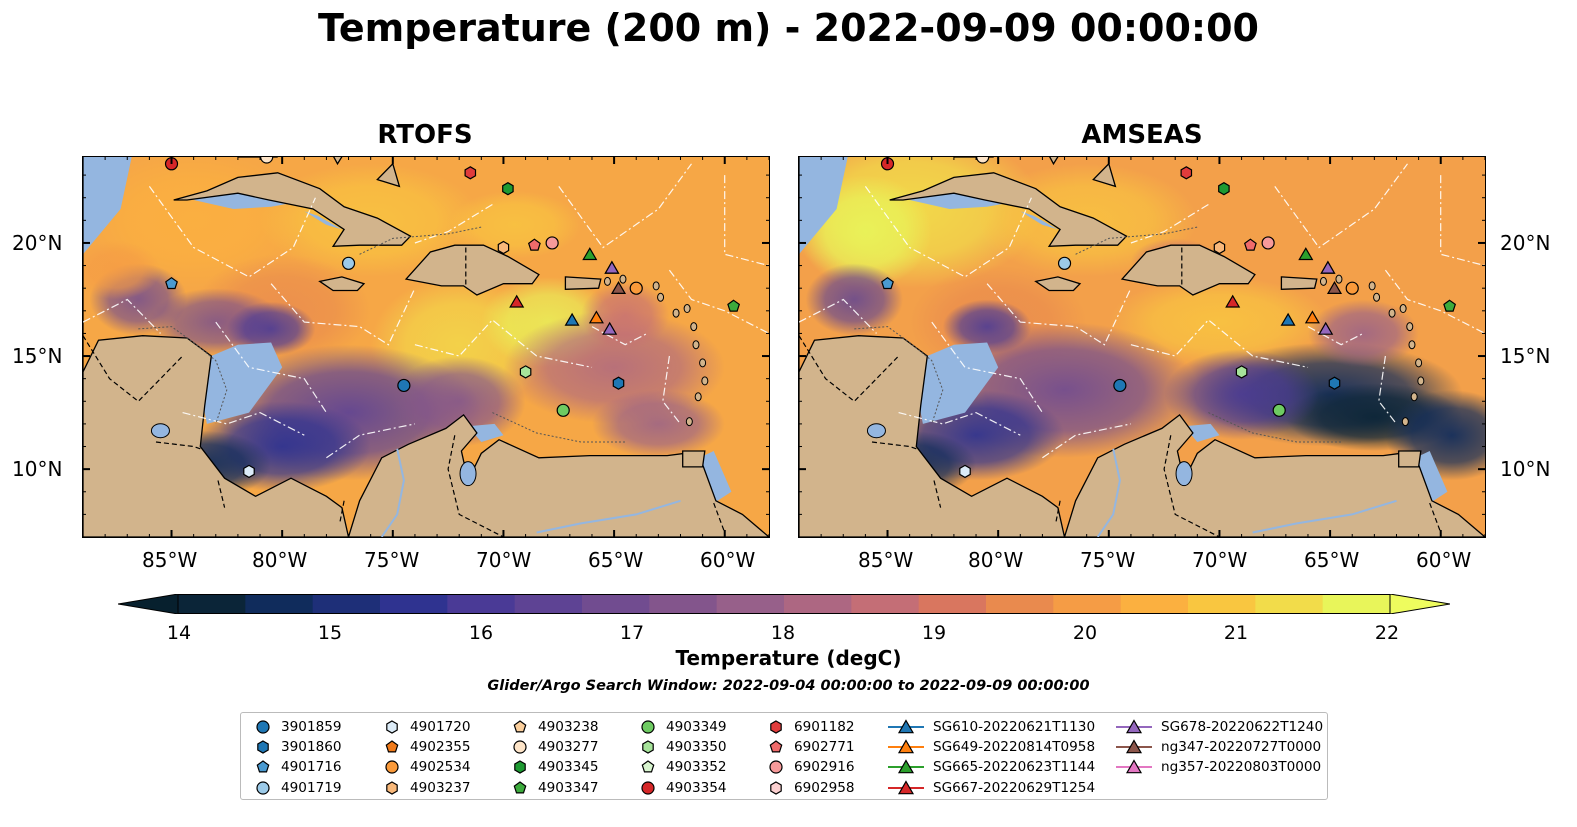 The image size is (1577, 827). Describe the element at coordinates (554, 747) in the screenshot. I see `legend-item: 4903277` at that location.